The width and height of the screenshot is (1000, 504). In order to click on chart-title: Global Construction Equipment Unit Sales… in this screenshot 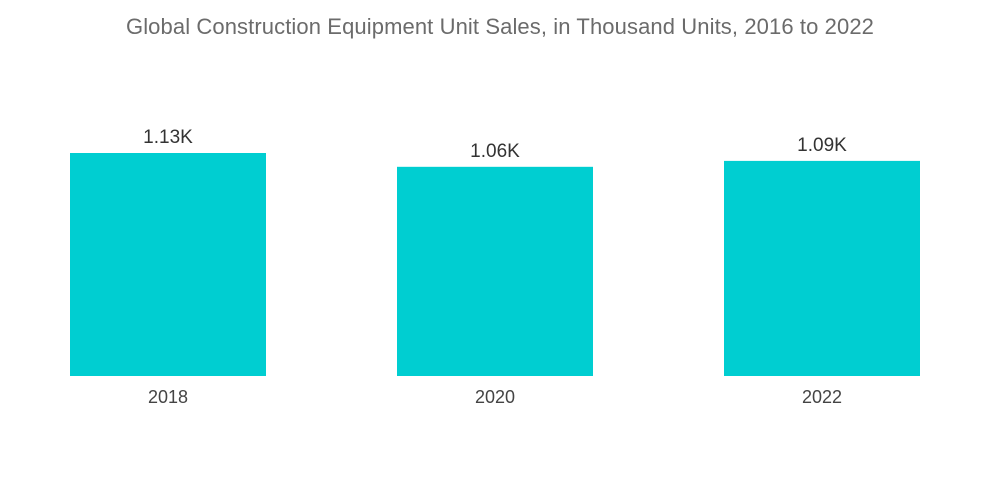, I will do `click(499, 26)`.